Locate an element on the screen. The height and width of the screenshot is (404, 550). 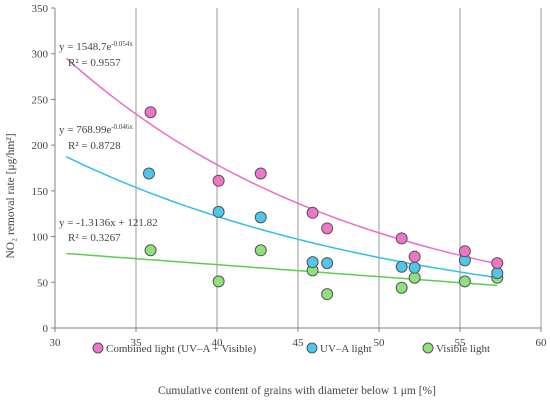
y-tick-label-50: 50 is located at coordinates (43, 283).